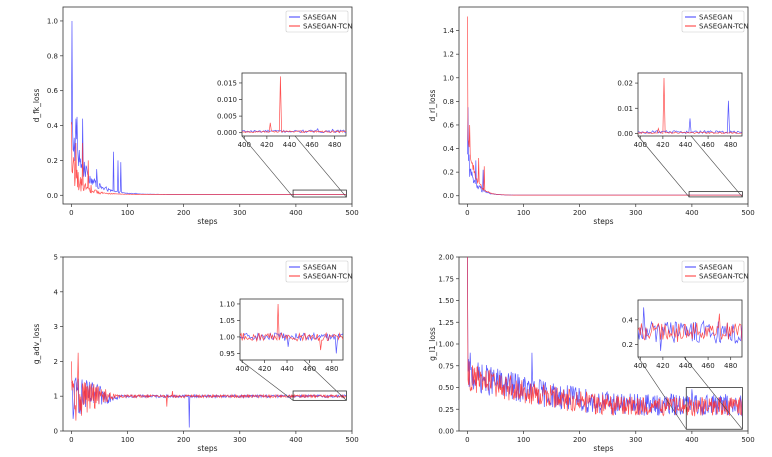 The height and width of the screenshot is (457, 772). What do you see at coordinates (264, 369) in the screenshot?
I see `g_adv-inset-xtick-label: 420` at bounding box center [264, 369].